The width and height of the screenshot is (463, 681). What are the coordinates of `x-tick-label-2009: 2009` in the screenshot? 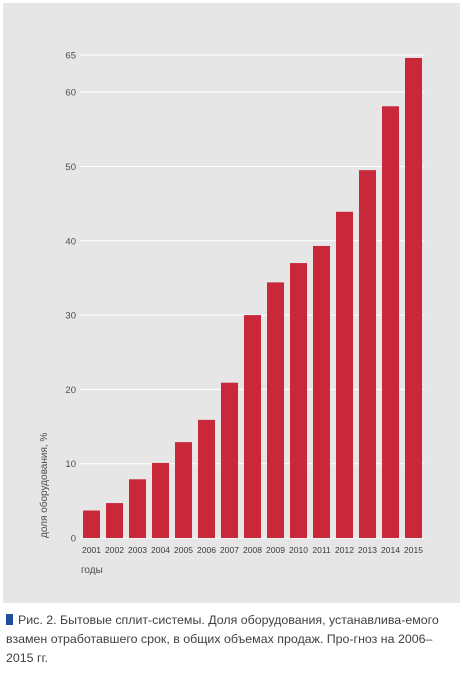 It's located at (275, 550).